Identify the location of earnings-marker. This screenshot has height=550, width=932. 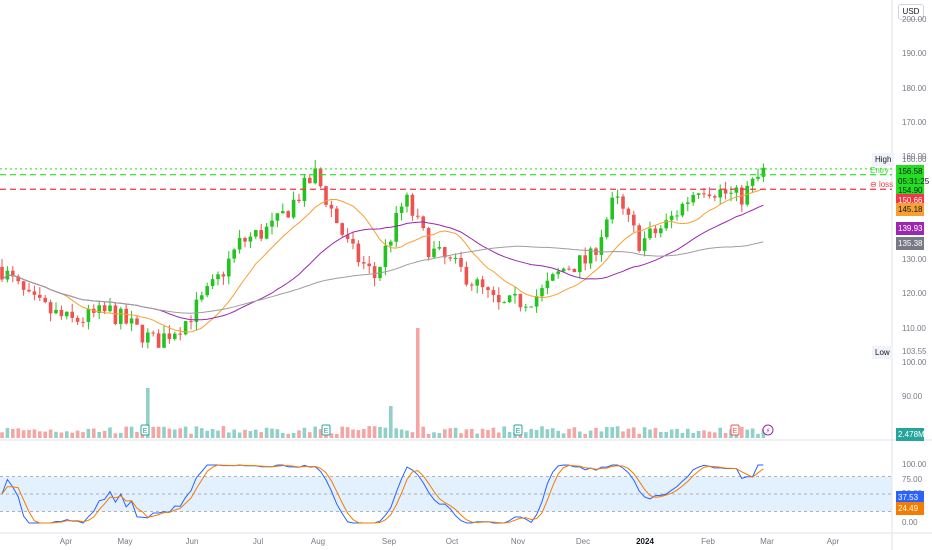
(518, 430).